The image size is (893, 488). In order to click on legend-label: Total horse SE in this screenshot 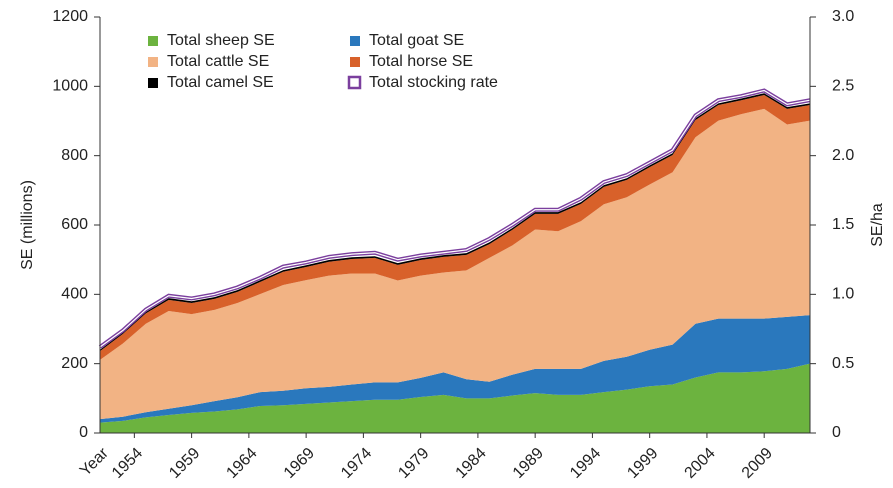, I will do `click(421, 61)`.